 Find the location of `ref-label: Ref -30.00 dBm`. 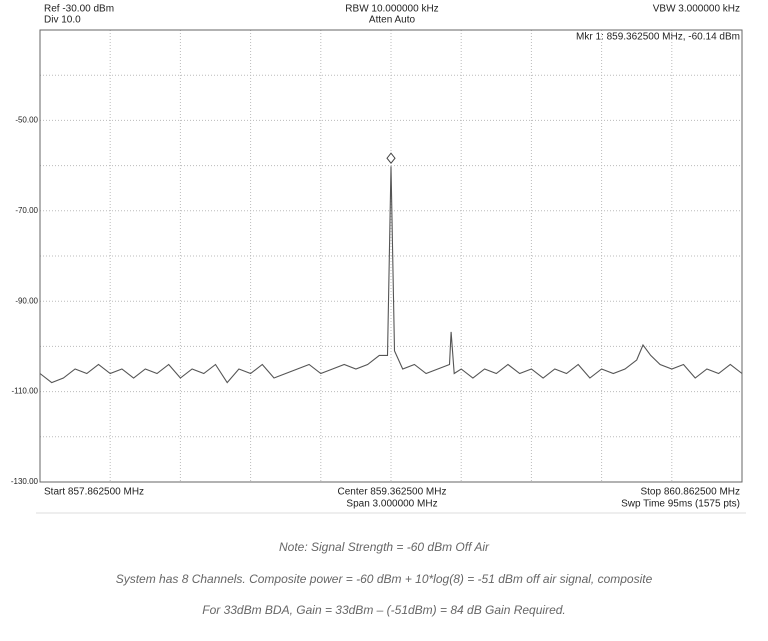

ref-label: Ref -30.00 dBm is located at coordinates (79, 9).